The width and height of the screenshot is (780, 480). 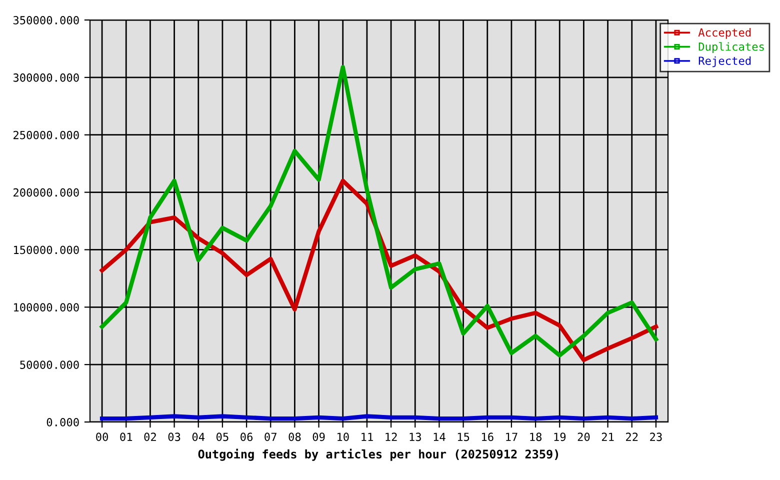 I want to click on x-tick-label: 23, so click(x=656, y=437).